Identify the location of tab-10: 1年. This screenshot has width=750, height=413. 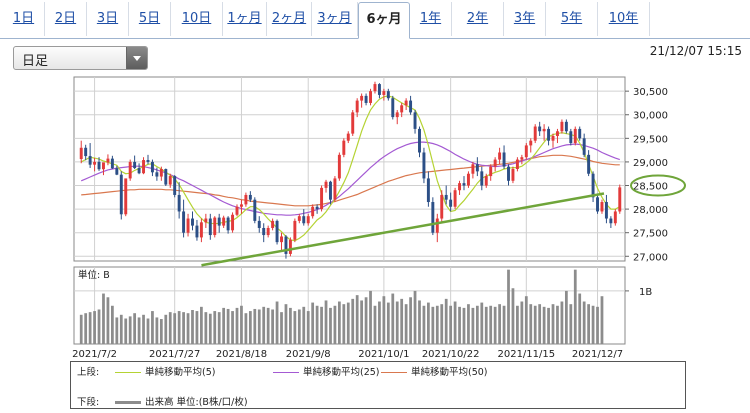
(431, 19).